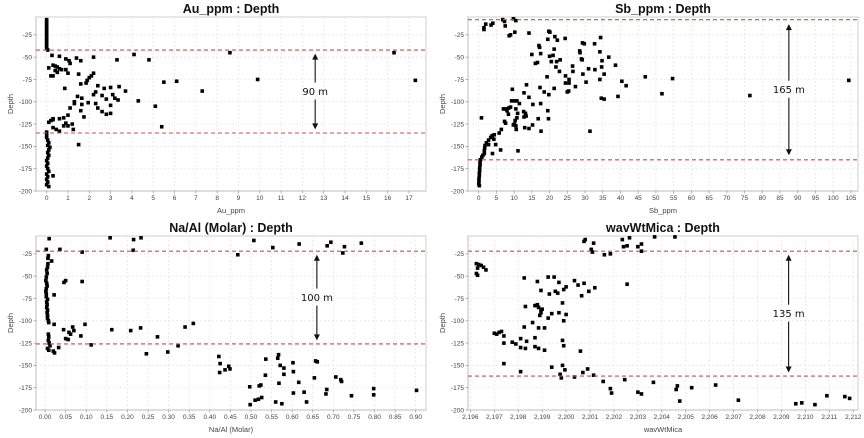 The image size is (864, 438). What do you see at coordinates (590, 417) in the screenshot?
I see `x-tick-label: 2,201` at bounding box center [590, 417].